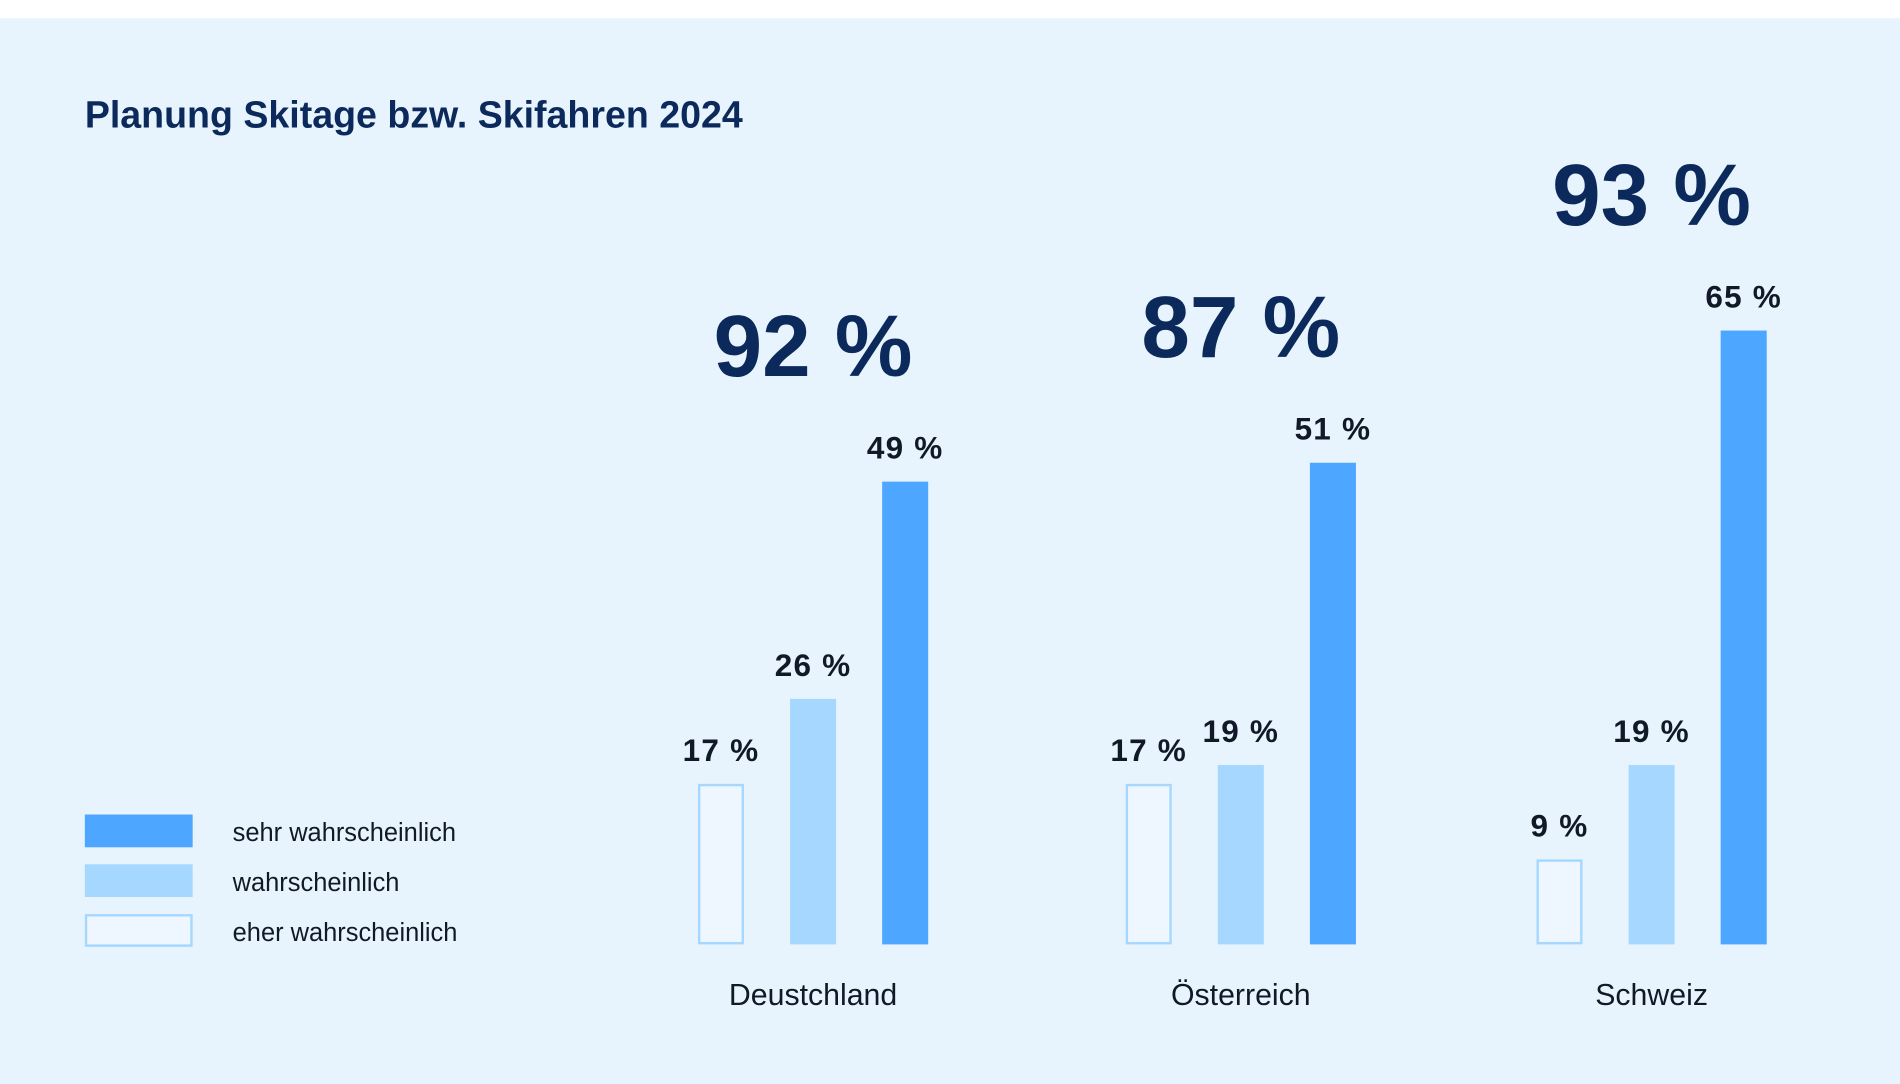 This screenshot has height=1084, width=1900. I want to click on bar-value-label: 9 %, so click(1560, 825).